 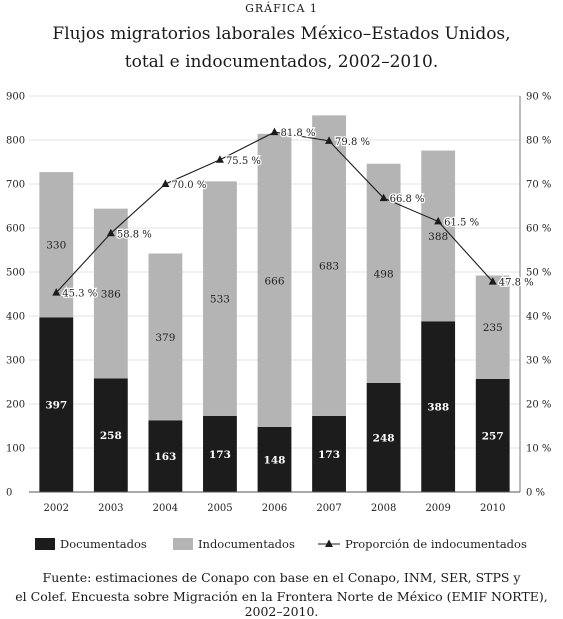 I want to click on data-label-documentados: 148, so click(x=275, y=460).